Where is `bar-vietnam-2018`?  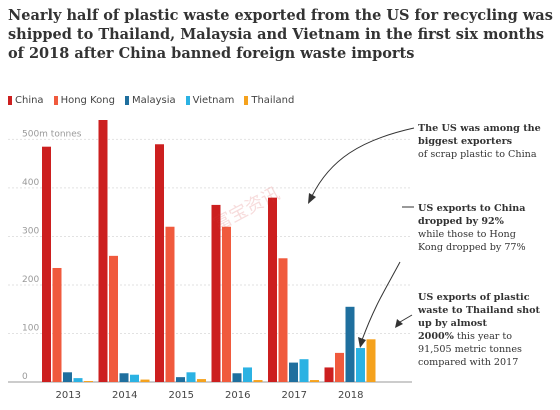
bar-vietnam-2018 is located at coordinates (360, 365).